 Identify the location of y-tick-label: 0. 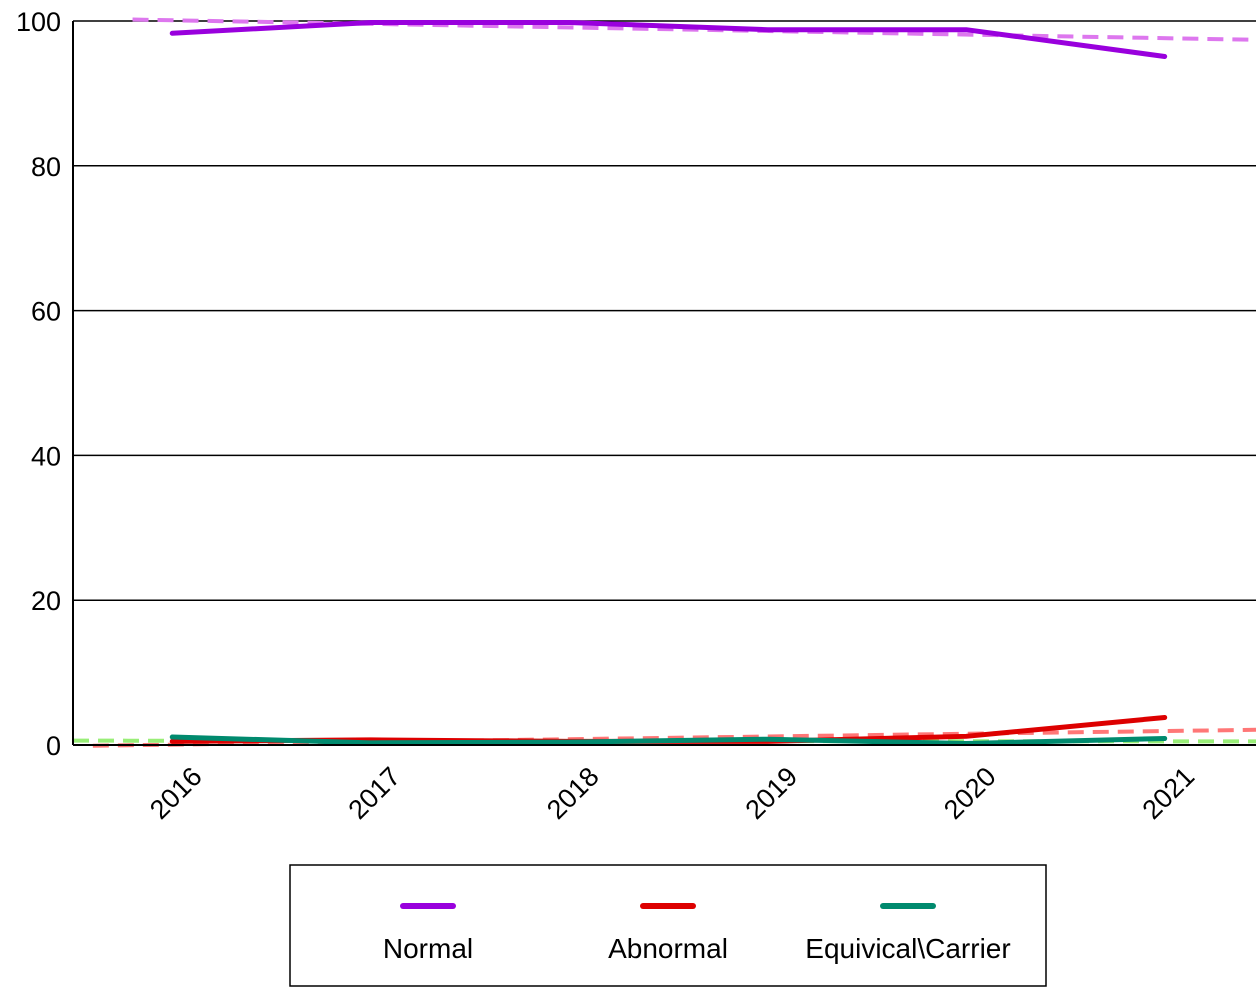
(53, 746).